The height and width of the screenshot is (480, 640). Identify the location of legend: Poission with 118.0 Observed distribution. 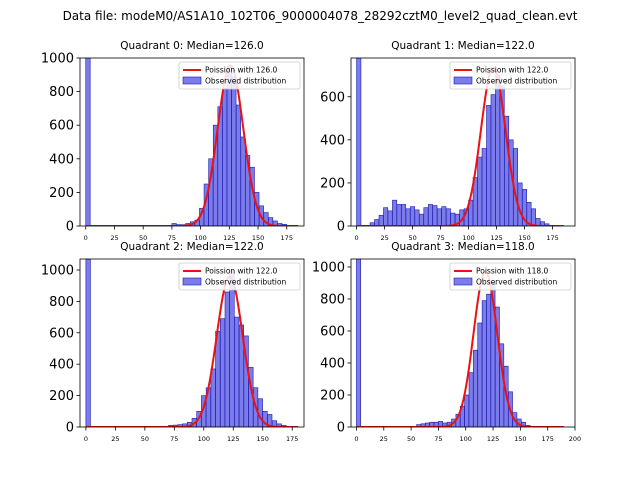
(510, 276).